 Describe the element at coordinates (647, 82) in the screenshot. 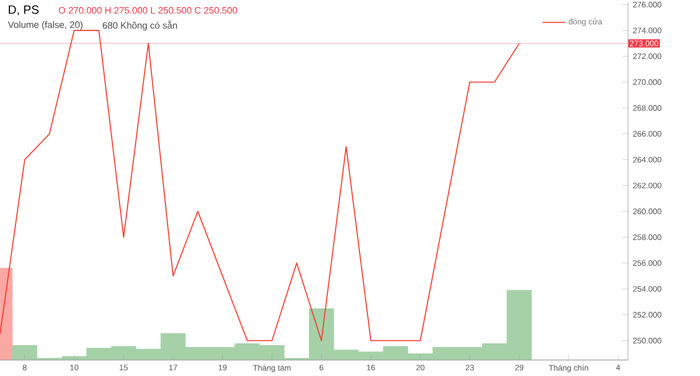

I see `y-tick-label: 270.000` at that location.